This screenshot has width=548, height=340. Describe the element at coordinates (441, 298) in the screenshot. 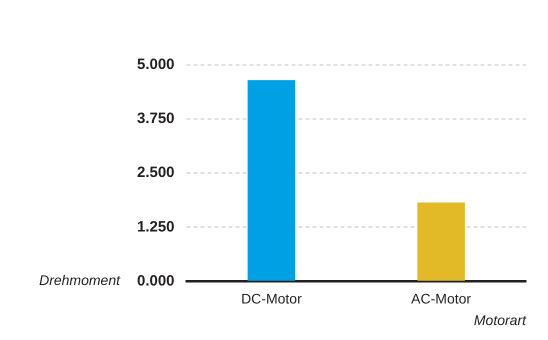

I see `x-tick-label: AC-Motor` at that location.